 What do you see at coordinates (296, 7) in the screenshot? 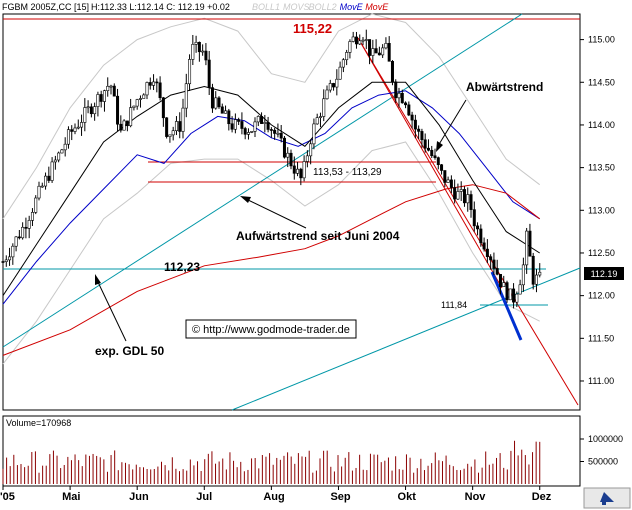
I see `indicator-label: MOVS` at bounding box center [296, 7].